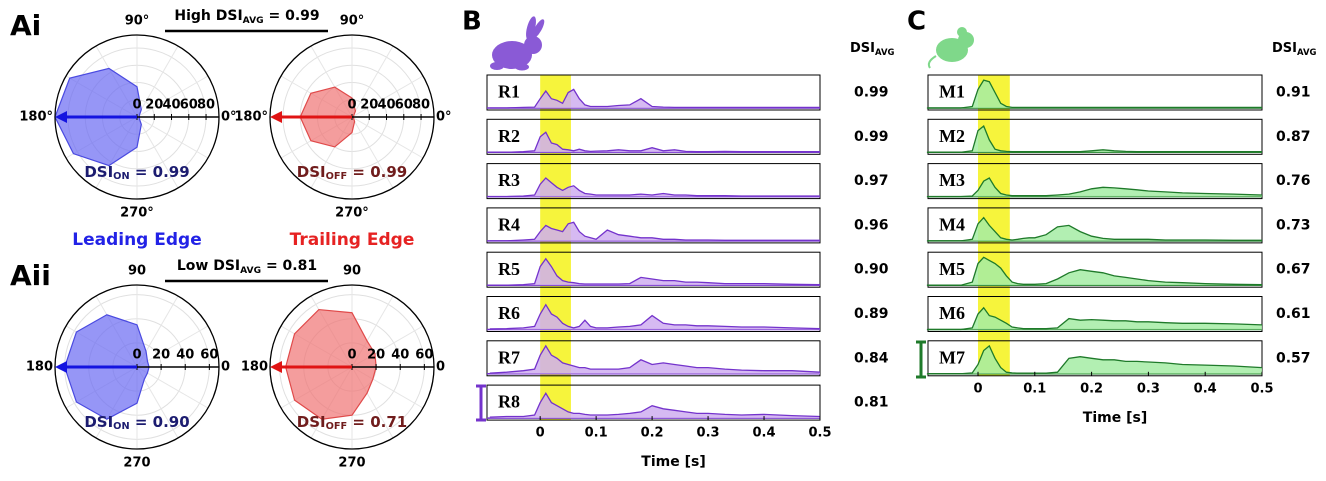 The image size is (1326, 481). I want to click on rabbit-icon, so click(517, 43).